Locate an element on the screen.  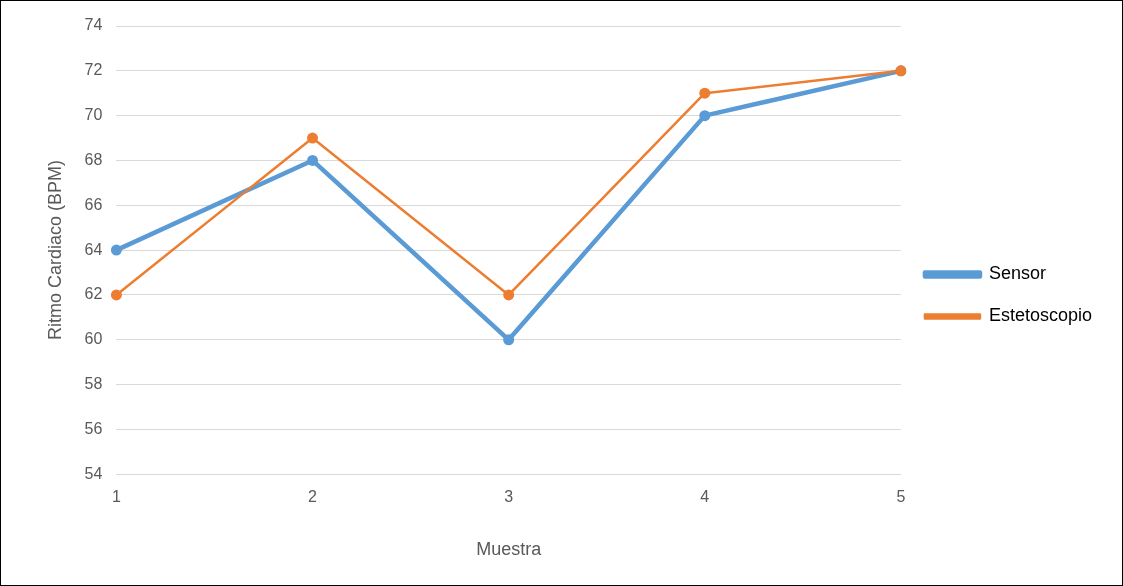
x-tick-label: 4 is located at coordinates (705, 497).